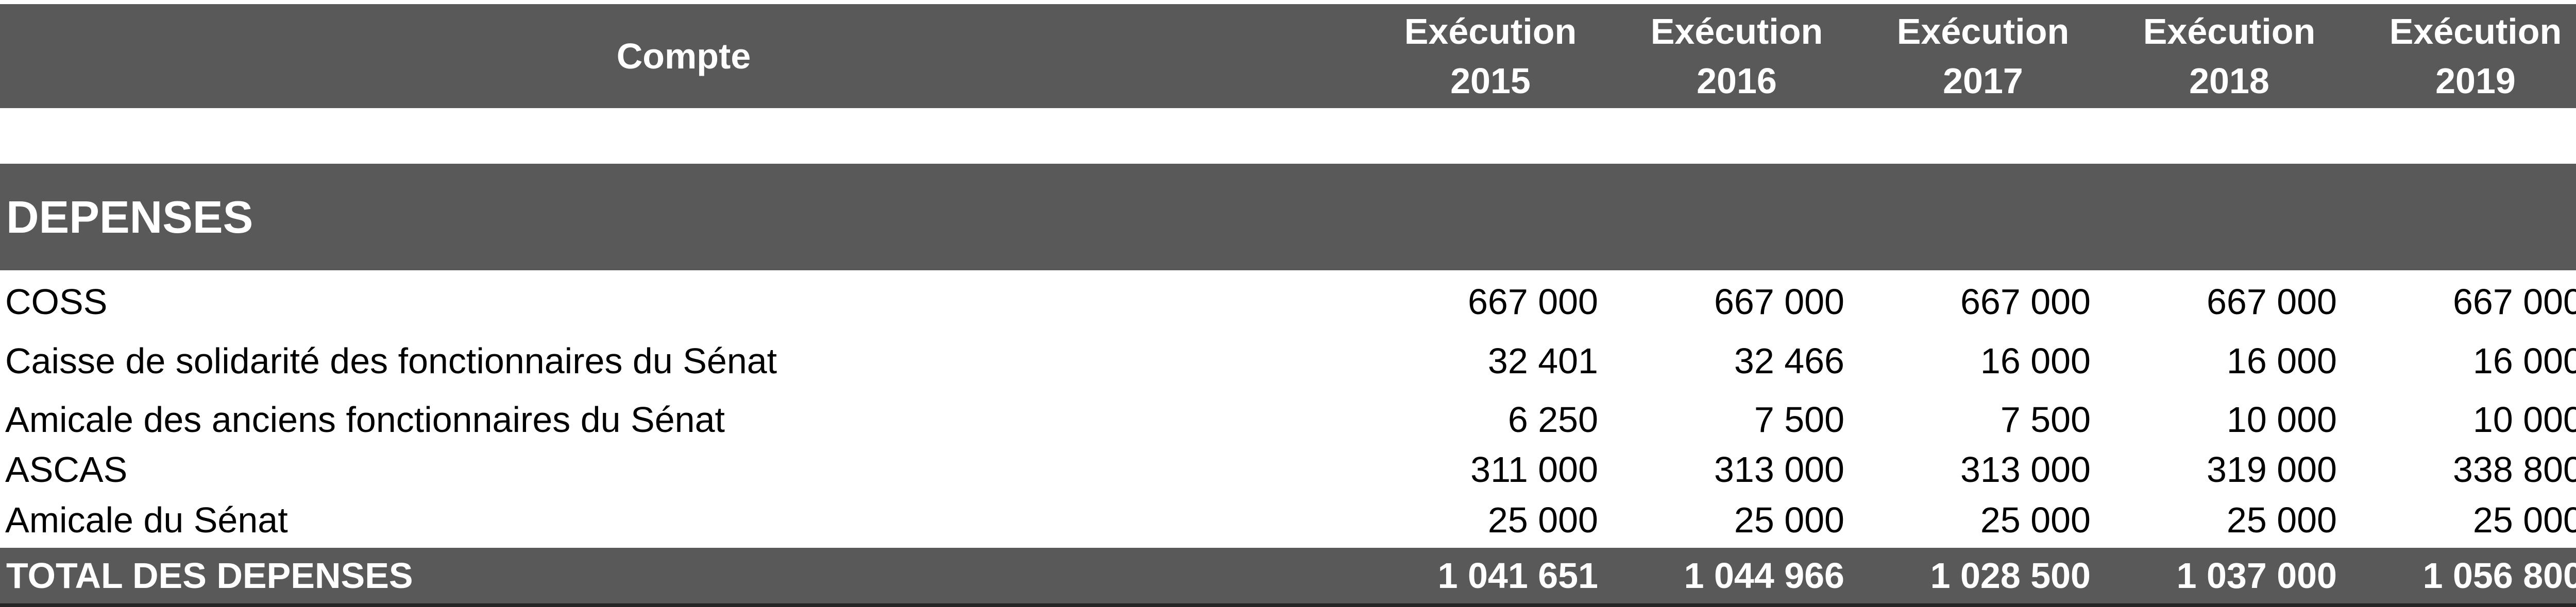  What do you see at coordinates (1789, 361) in the screenshot?
I see `cell-value: 32 466` at bounding box center [1789, 361].